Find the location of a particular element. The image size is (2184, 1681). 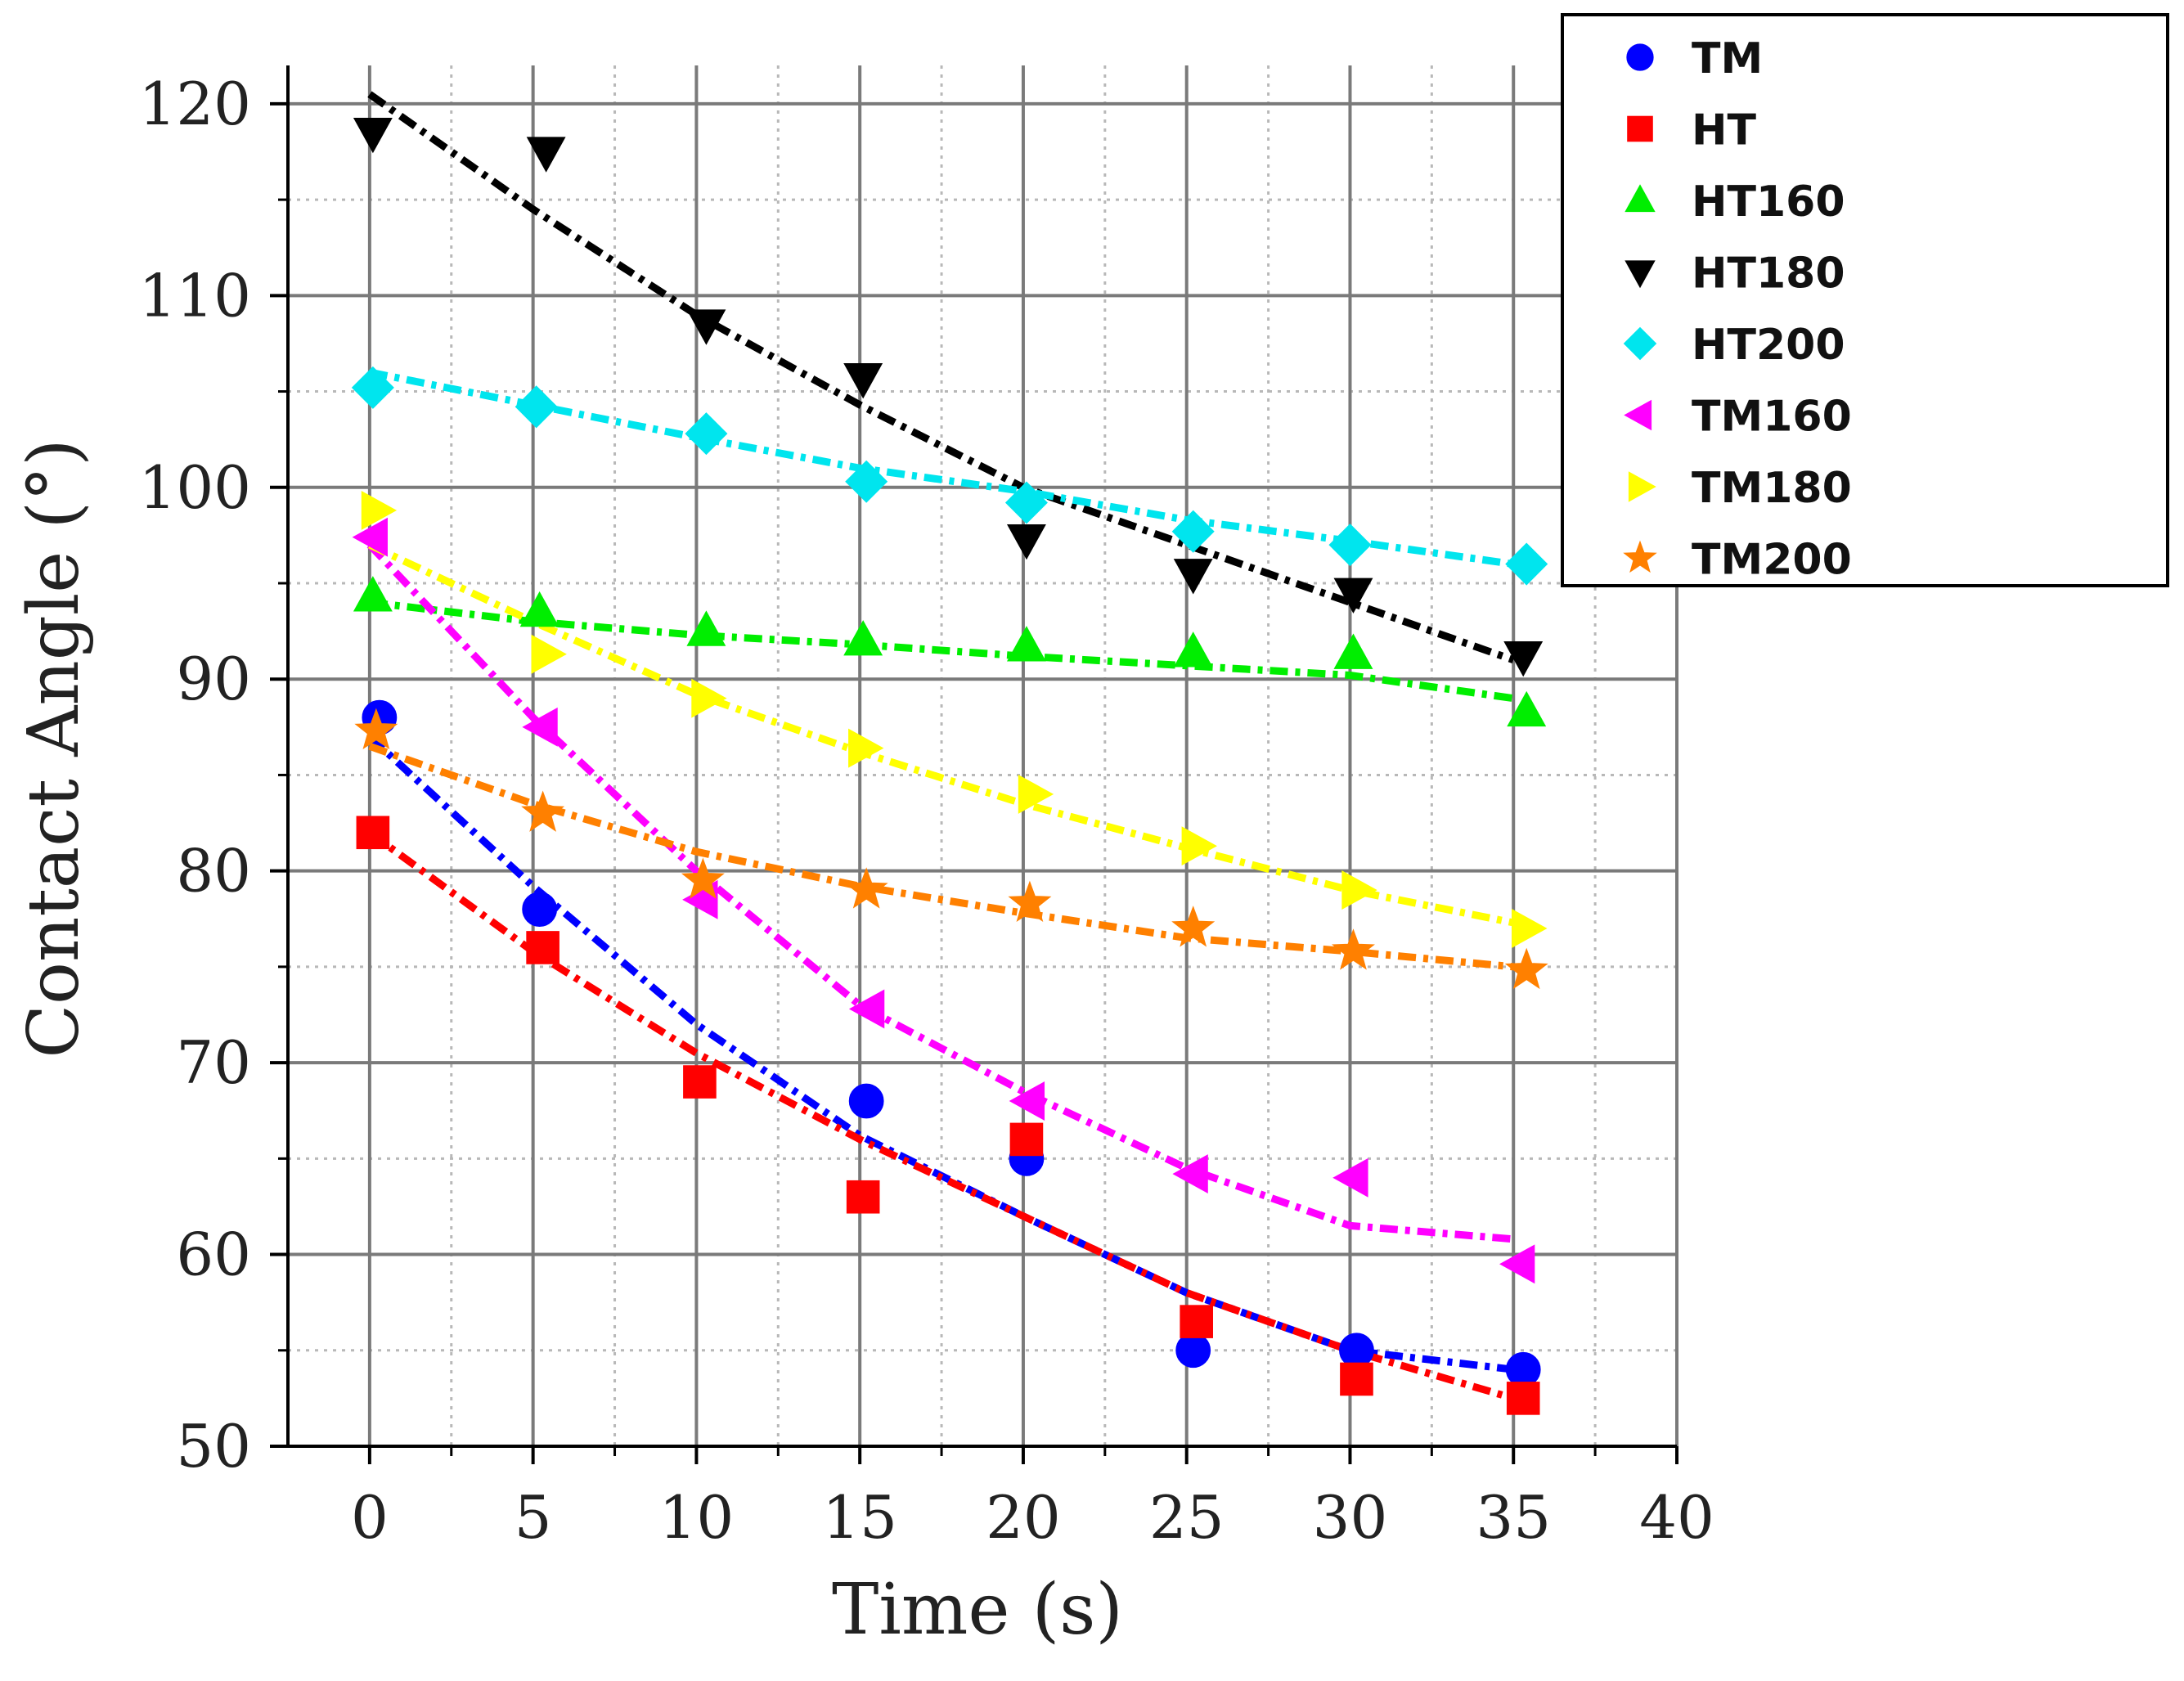

y-axis-title: Contact Angle (°) is located at coordinates (54, 748).